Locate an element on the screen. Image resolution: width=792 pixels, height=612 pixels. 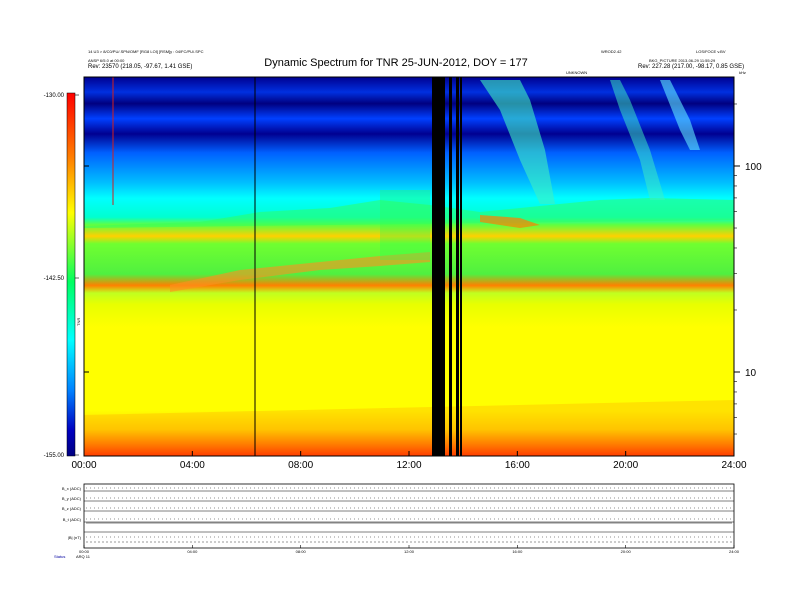
panel-x-tick-label: 00:00 is located at coordinates (84, 551).